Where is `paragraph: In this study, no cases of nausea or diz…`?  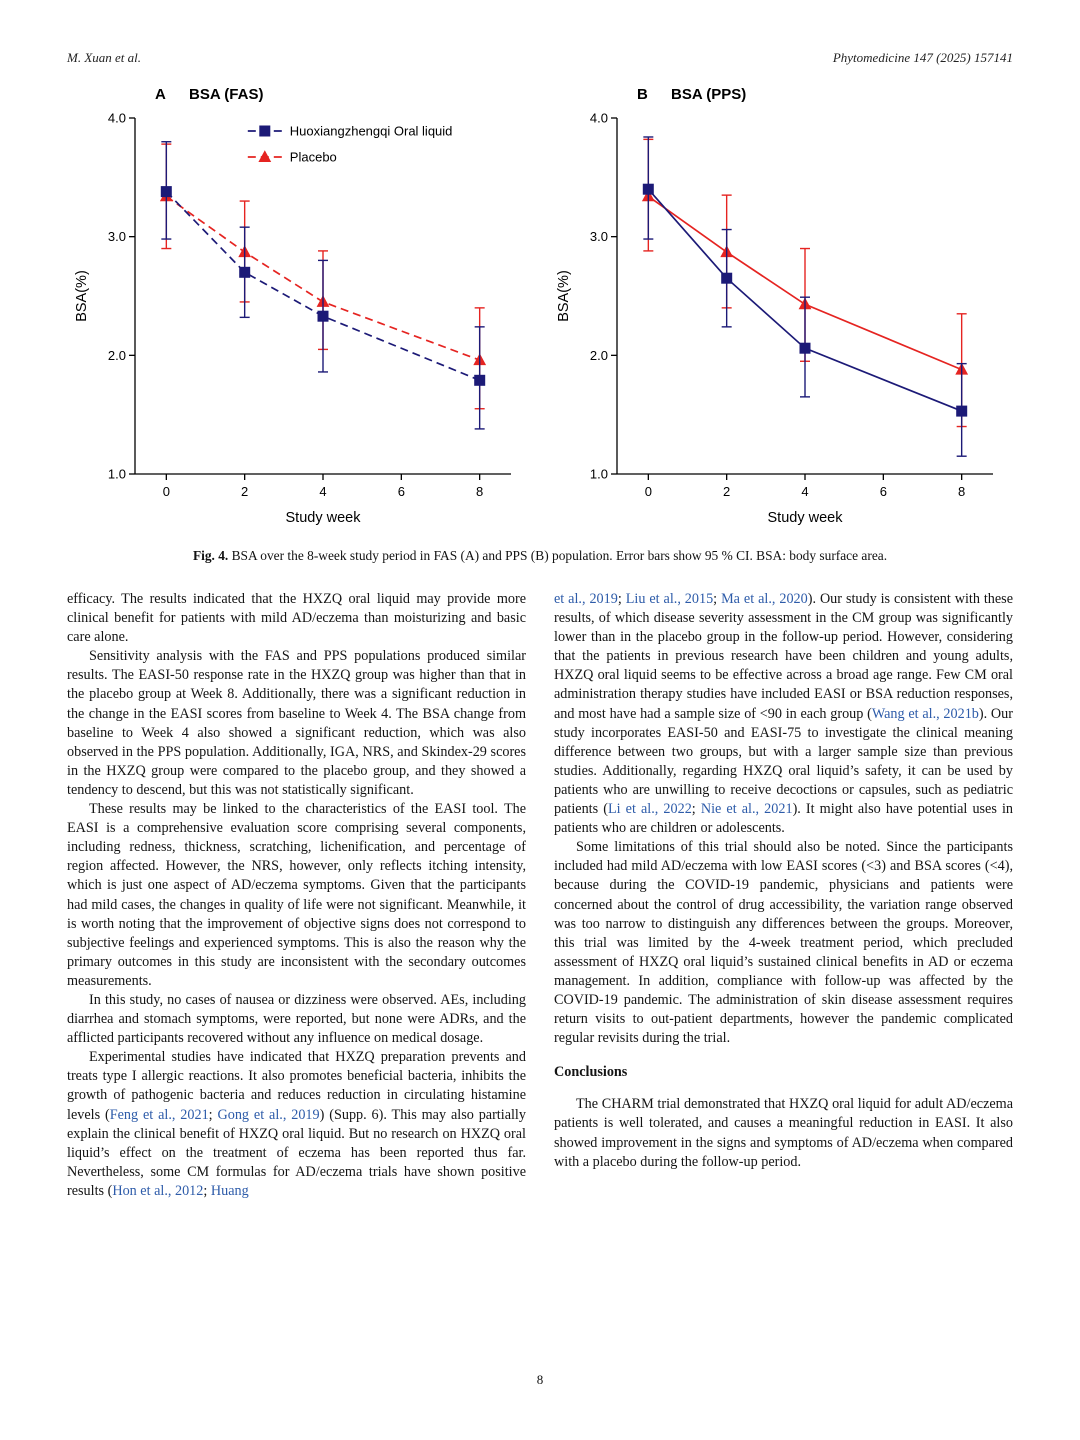 paragraph: In this study, no cases of nausea or diz… is located at coordinates (296, 1019).